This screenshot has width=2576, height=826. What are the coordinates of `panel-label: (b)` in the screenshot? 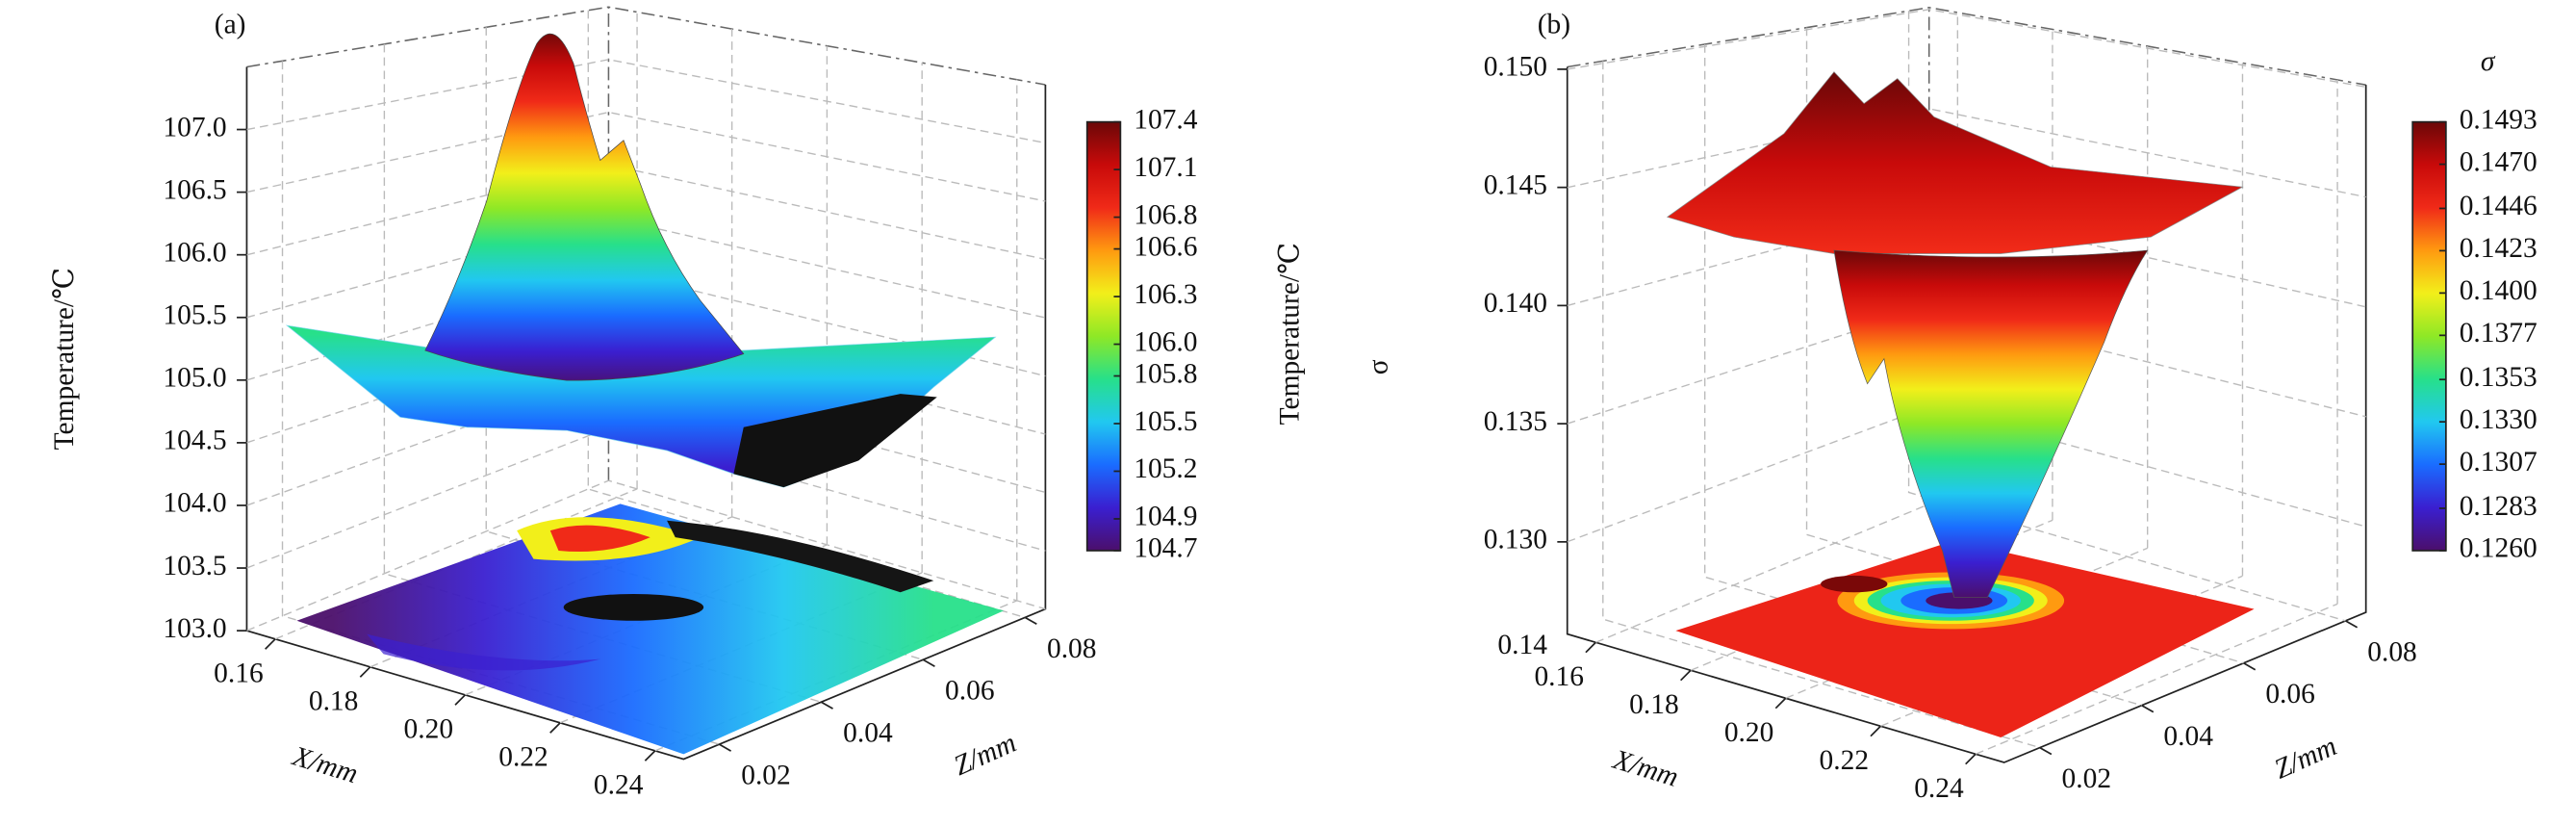 It's located at (1554, 25).